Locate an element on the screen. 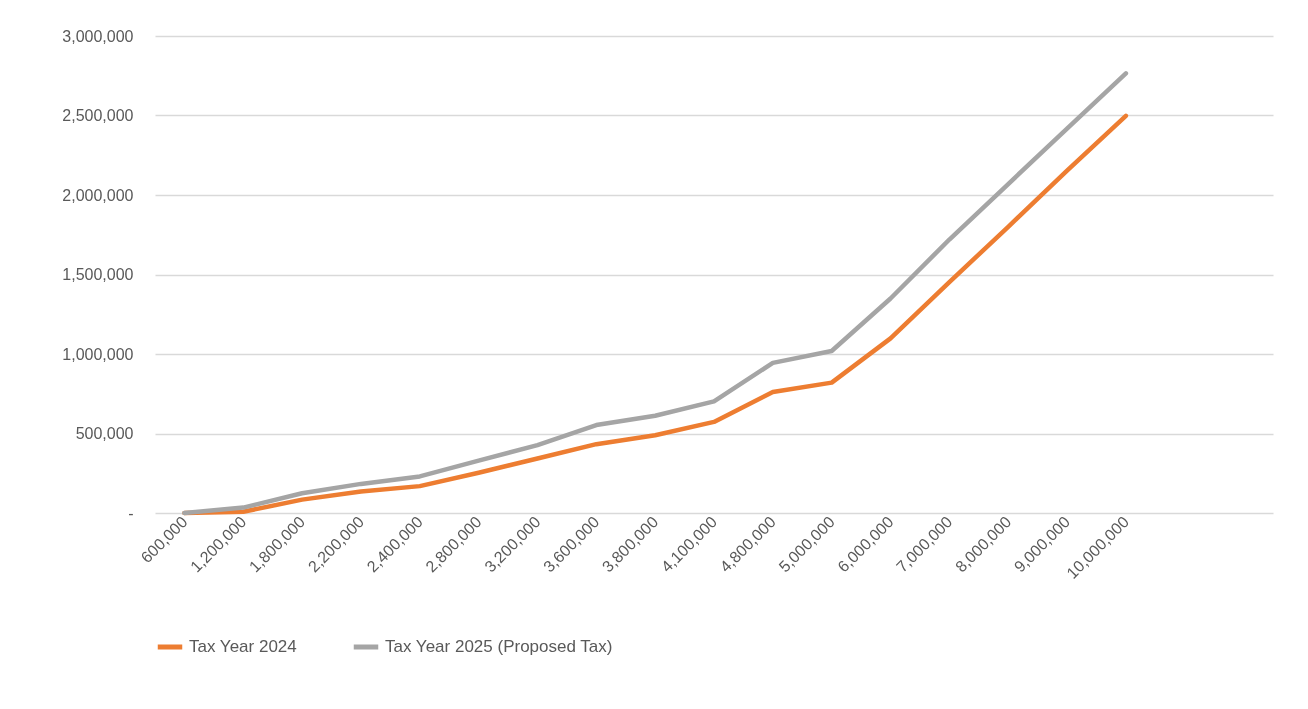  y-tick-label: 1,500,000 is located at coordinates (98, 274).